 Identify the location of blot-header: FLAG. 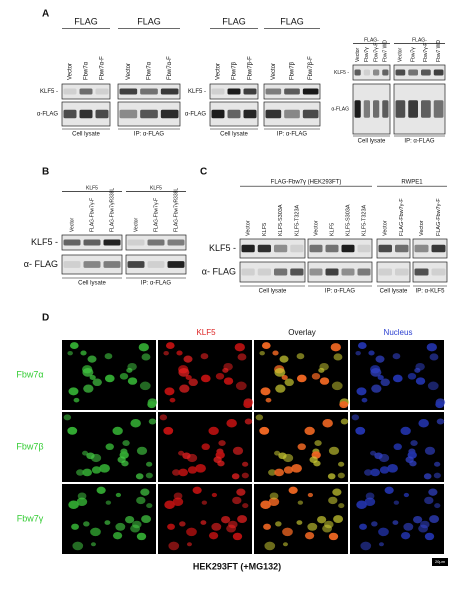
(292, 21).